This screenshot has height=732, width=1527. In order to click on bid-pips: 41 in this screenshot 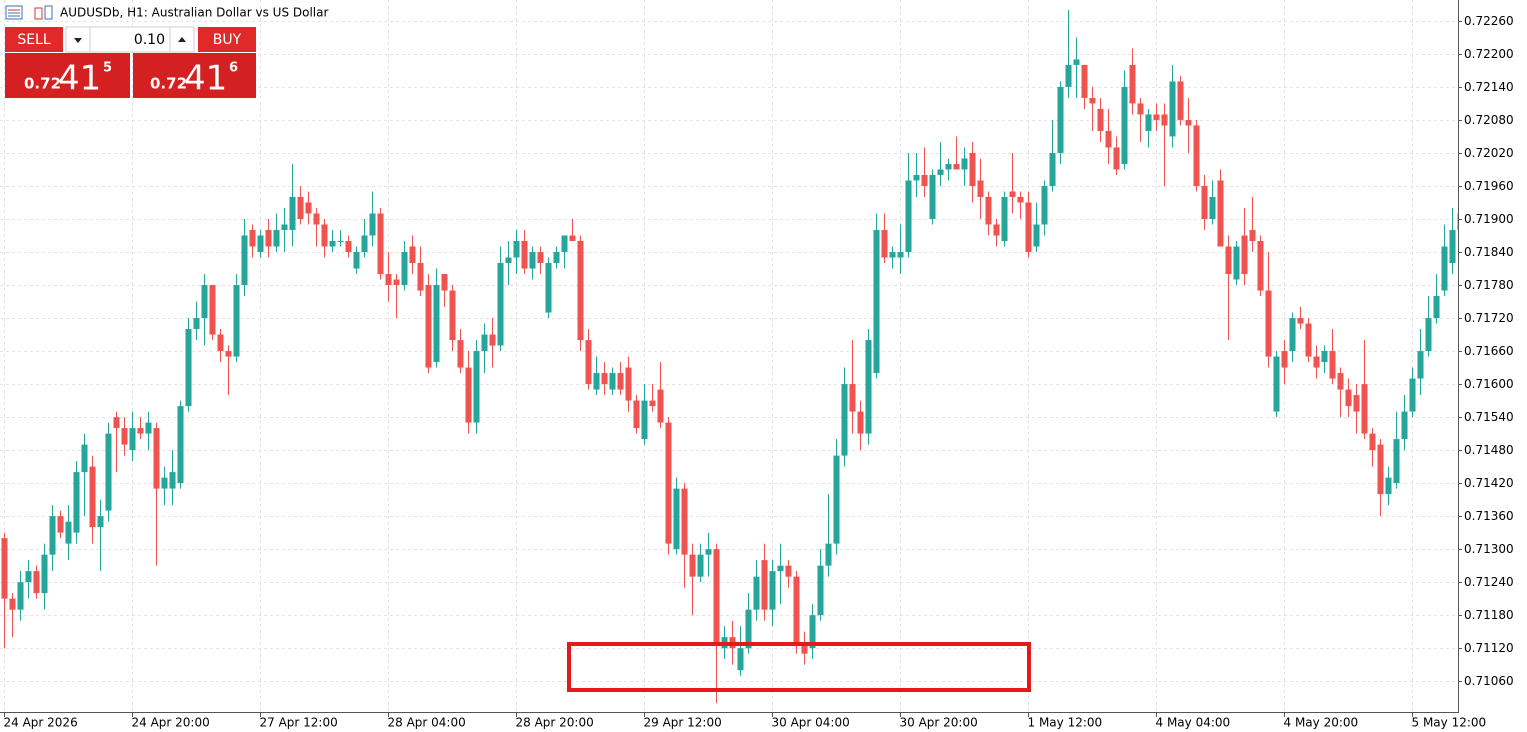, I will do `click(79, 79)`.